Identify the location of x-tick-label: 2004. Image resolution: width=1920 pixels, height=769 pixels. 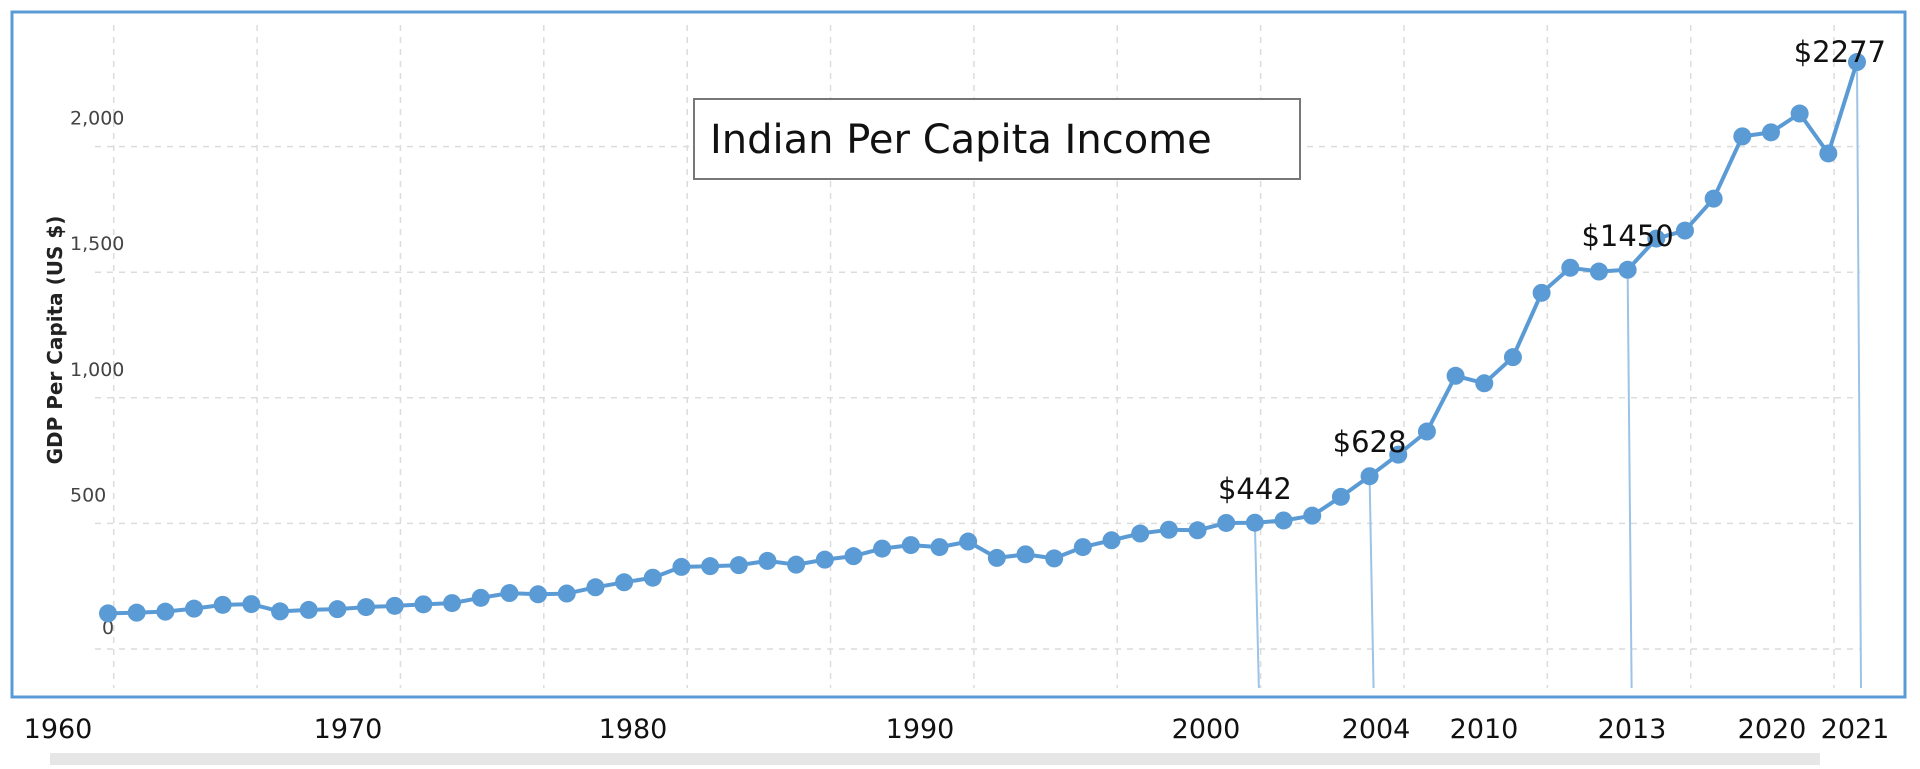
(1376, 729).